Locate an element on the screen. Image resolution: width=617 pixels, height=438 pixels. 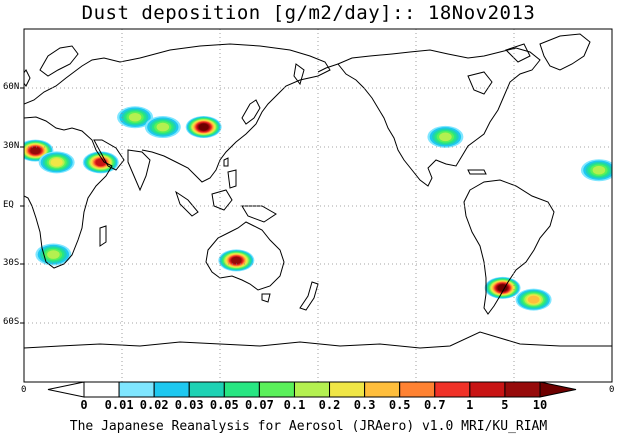
latitude-label: 60N is located at coordinates (11, 86).